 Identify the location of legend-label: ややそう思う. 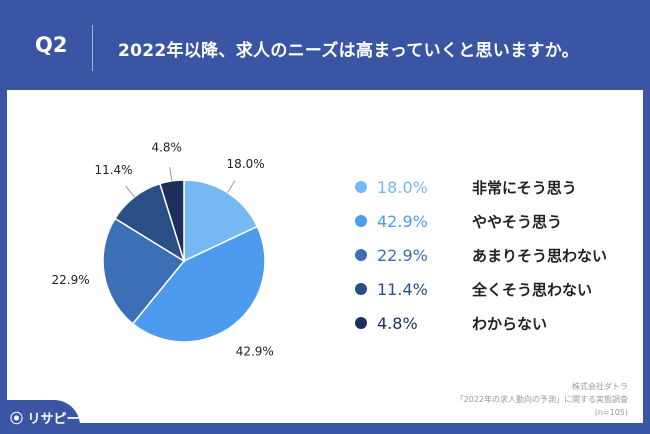
(517, 221).